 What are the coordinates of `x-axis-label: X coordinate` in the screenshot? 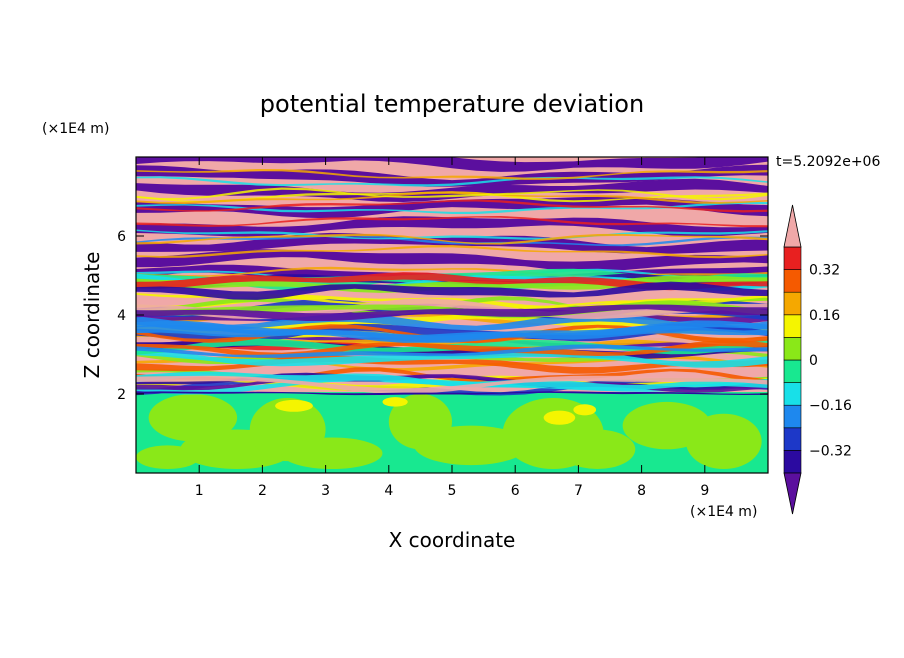 It's located at (452, 540).